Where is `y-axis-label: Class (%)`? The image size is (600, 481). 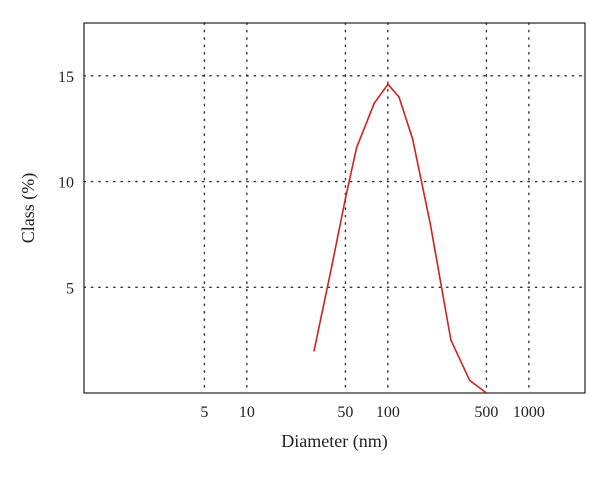
y-axis-label: Class (%) is located at coordinates (28, 208).